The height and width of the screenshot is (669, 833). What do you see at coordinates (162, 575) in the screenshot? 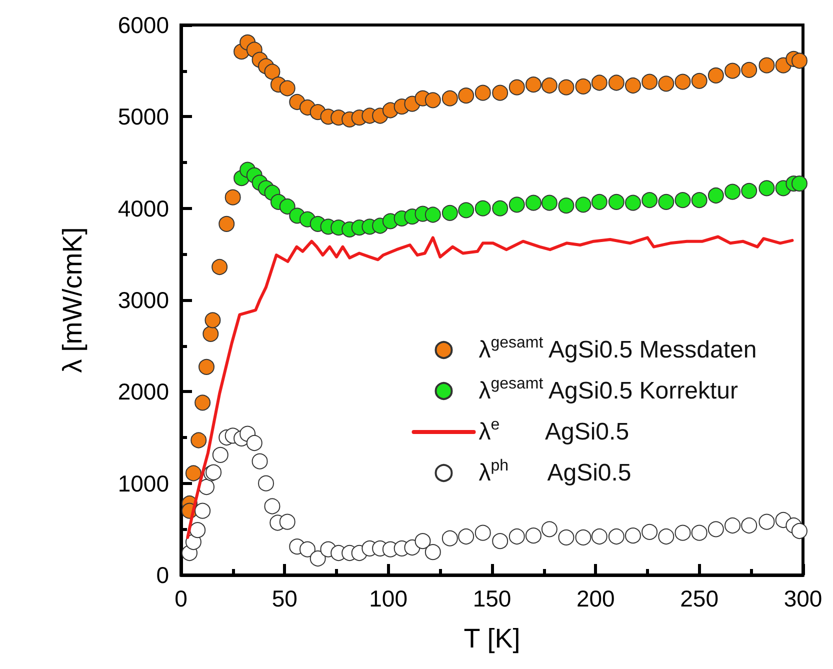
I see `y-tick-label: 0` at bounding box center [162, 575].